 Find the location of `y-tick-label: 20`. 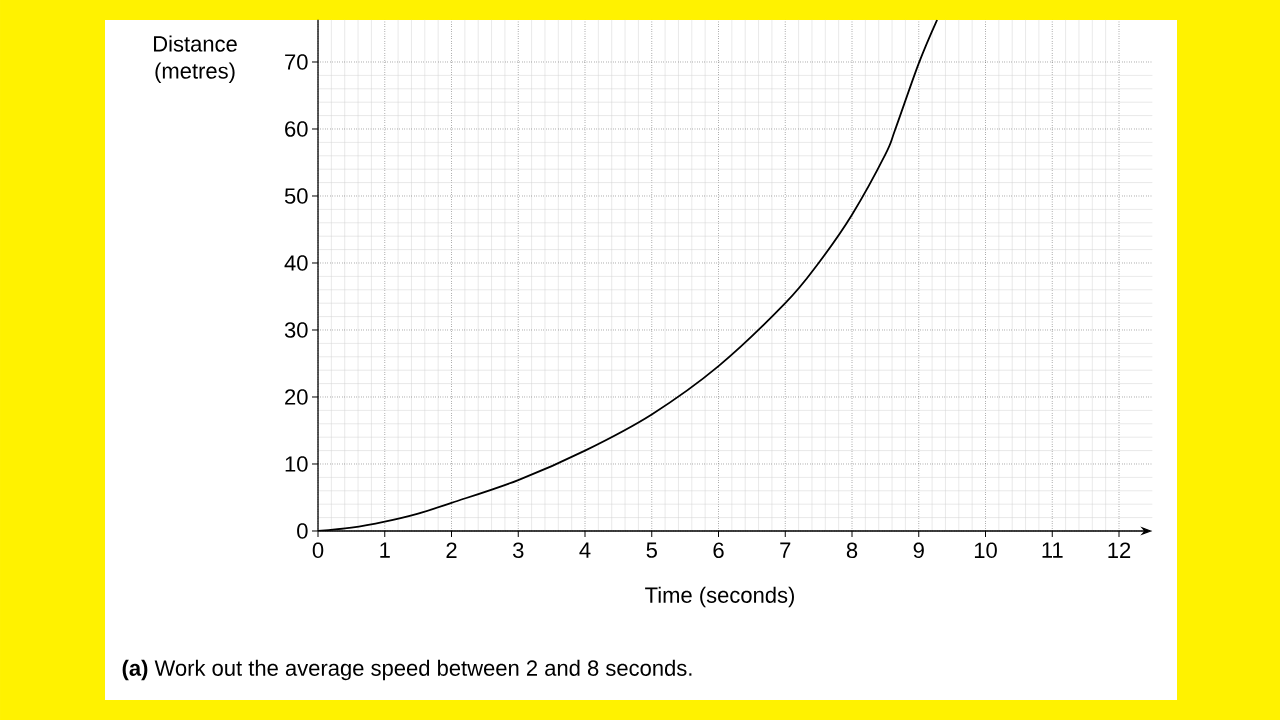

y-tick-label: 20 is located at coordinates (296, 397).